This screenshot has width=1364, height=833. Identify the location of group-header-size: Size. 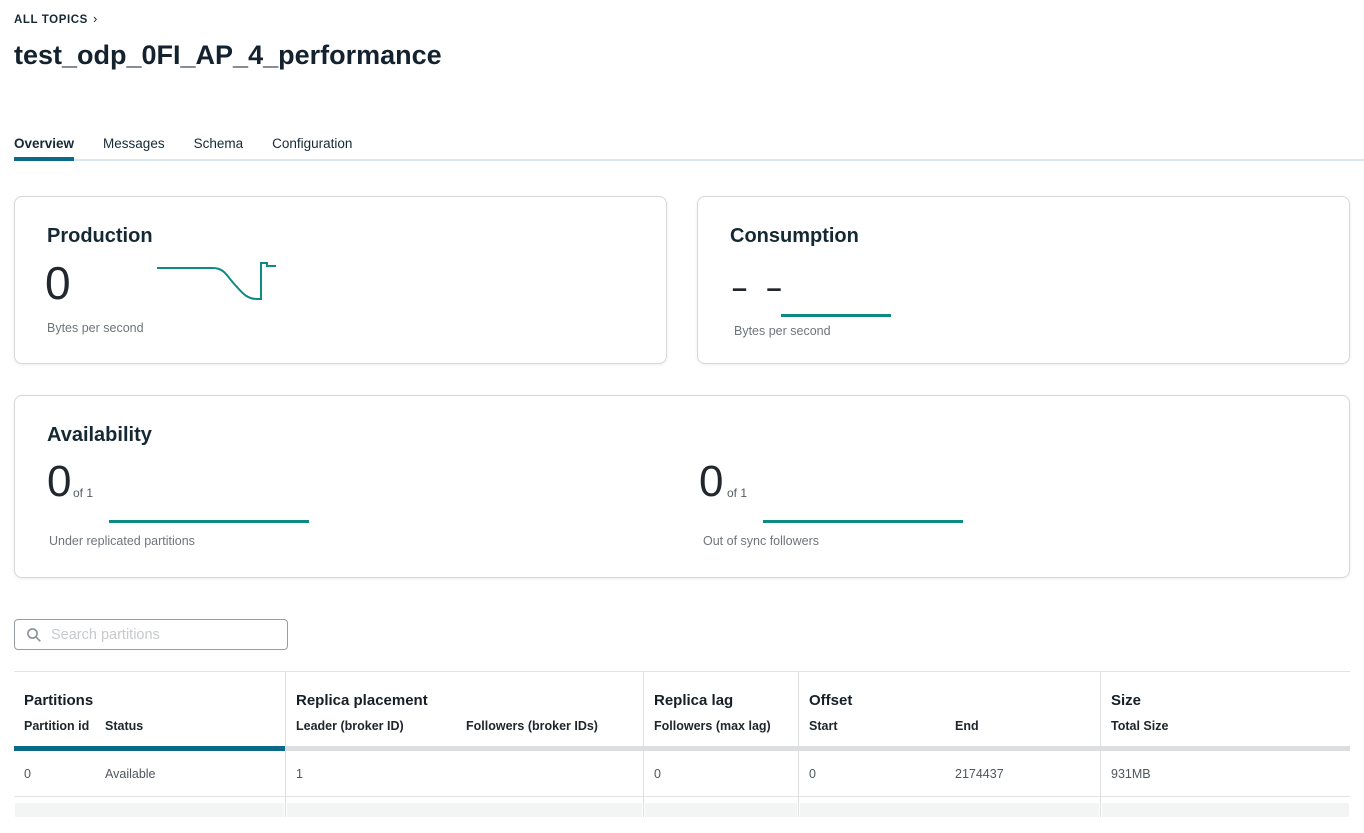
(1126, 700).